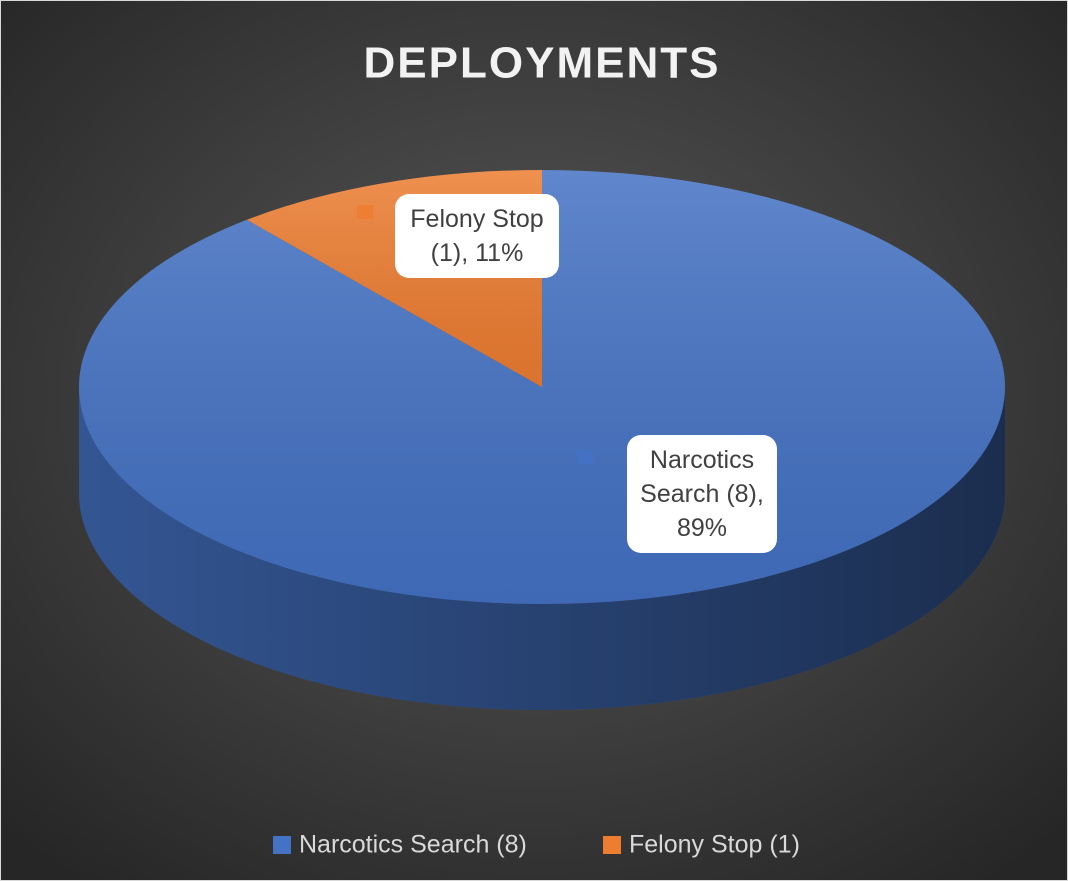 This screenshot has width=1068, height=881. Describe the element at coordinates (413, 845) in the screenshot. I see `legend-label: Narcotics Search (8)` at that location.